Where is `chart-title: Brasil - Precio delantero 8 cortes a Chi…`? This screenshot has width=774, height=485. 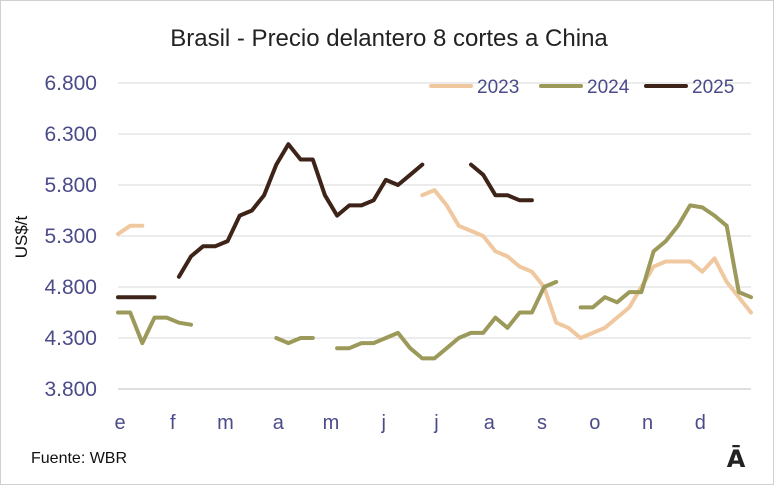
chart-title: Brasil - Precio delantero 8 cortes a Chi… is located at coordinates (389, 38).